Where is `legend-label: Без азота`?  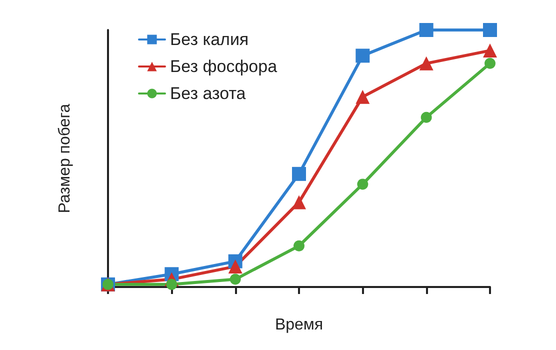 legend-label: Без азота is located at coordinates (208, 93).